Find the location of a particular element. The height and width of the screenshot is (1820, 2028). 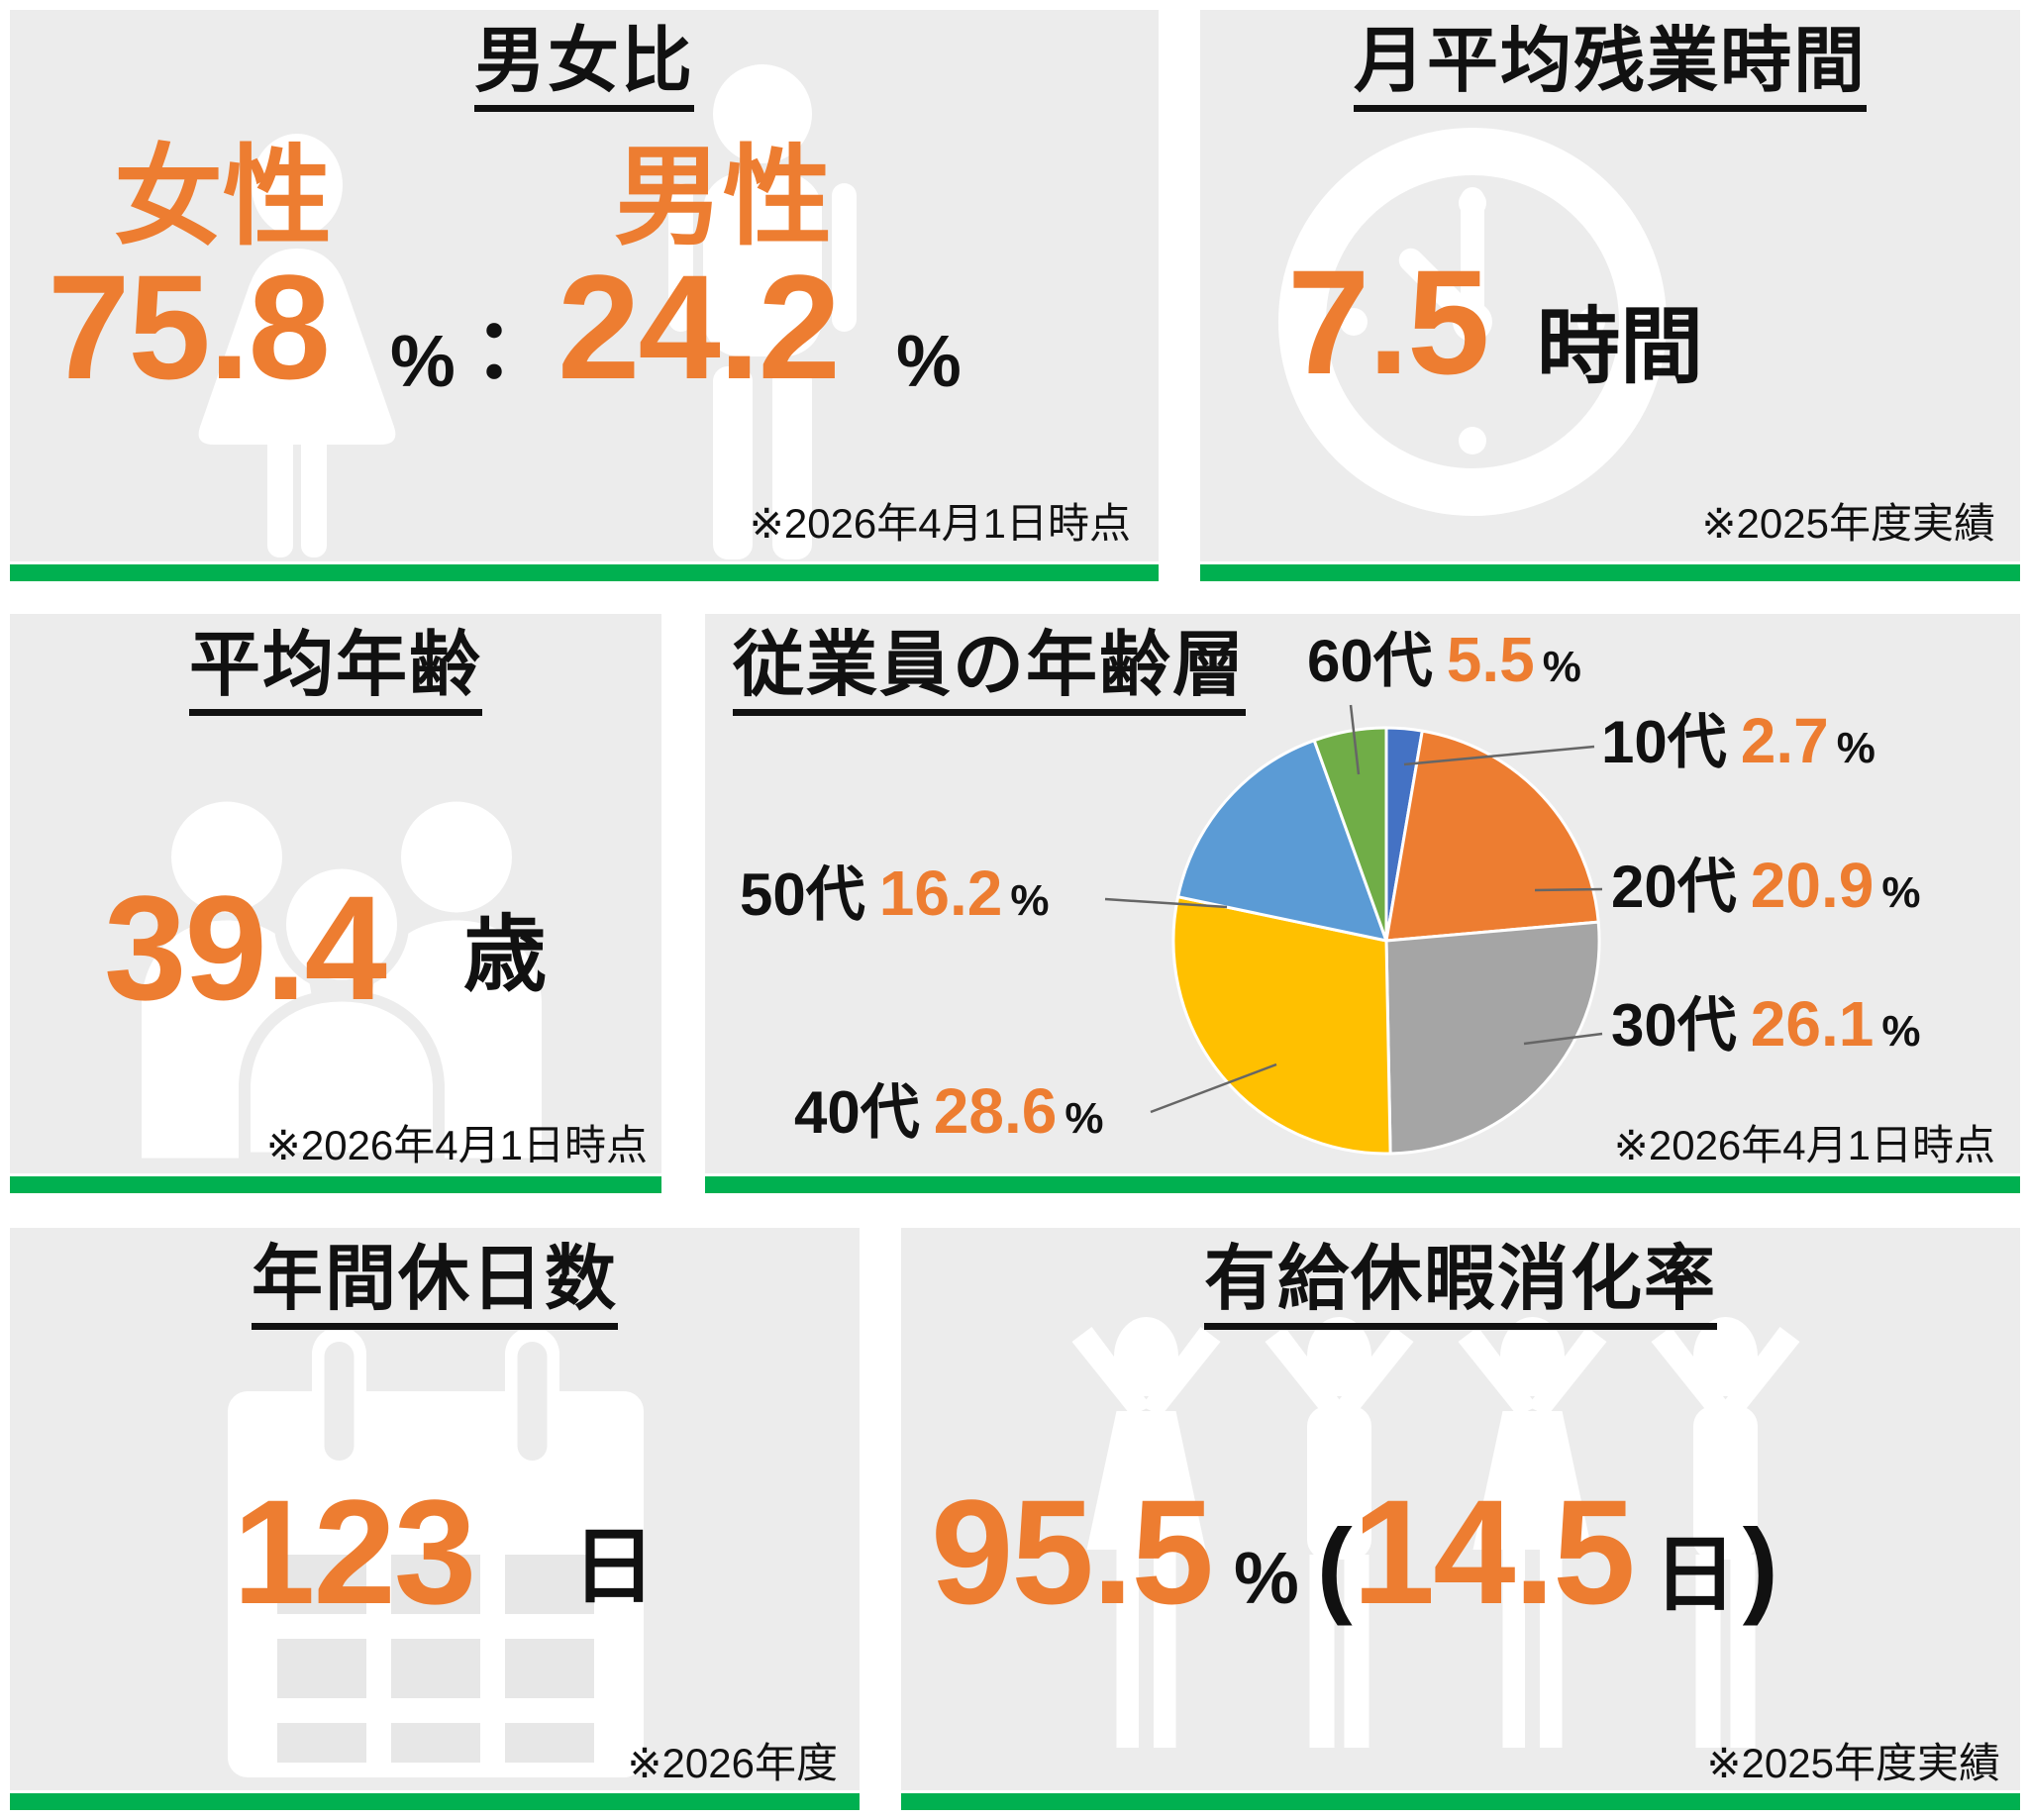

pie-slice-50代 is located at coordinates (1282, 841).